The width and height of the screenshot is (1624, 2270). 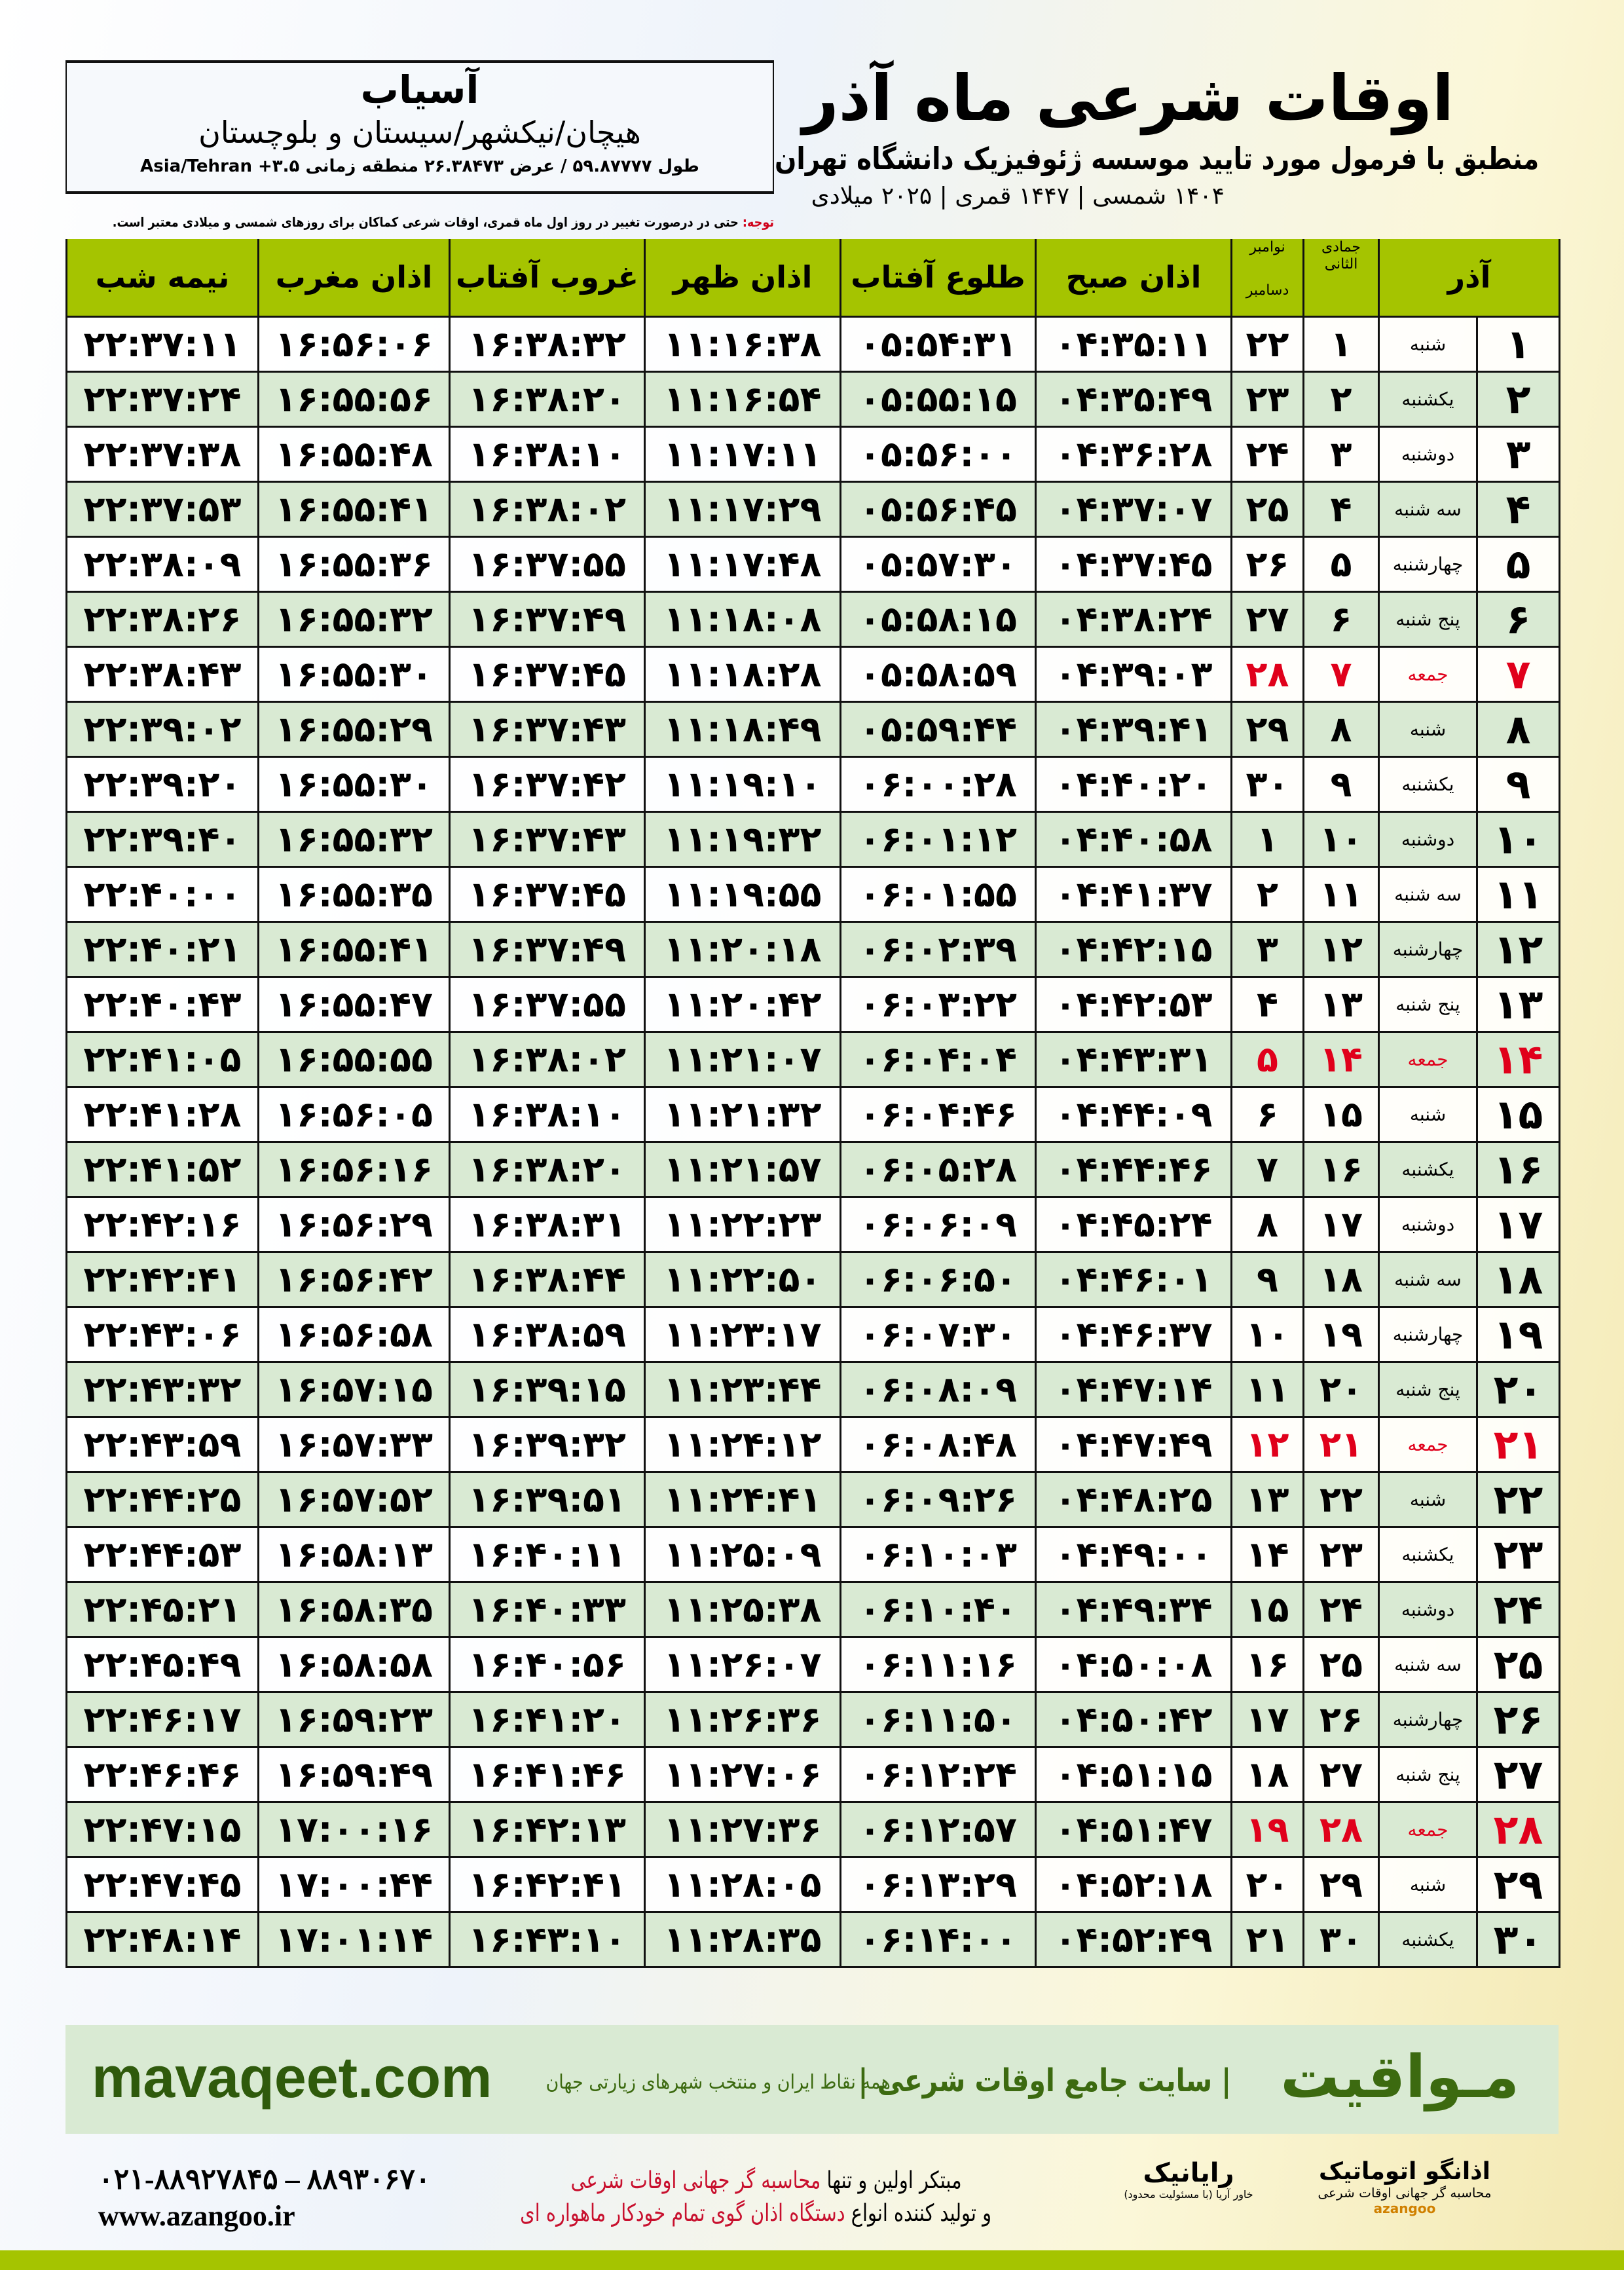 What do you see at coordinates (1044, 2080) in the screenshot?
I see `brand-tagline: | سایت جامع اوقات شرعی |` at bounding box center [1044, 2080].